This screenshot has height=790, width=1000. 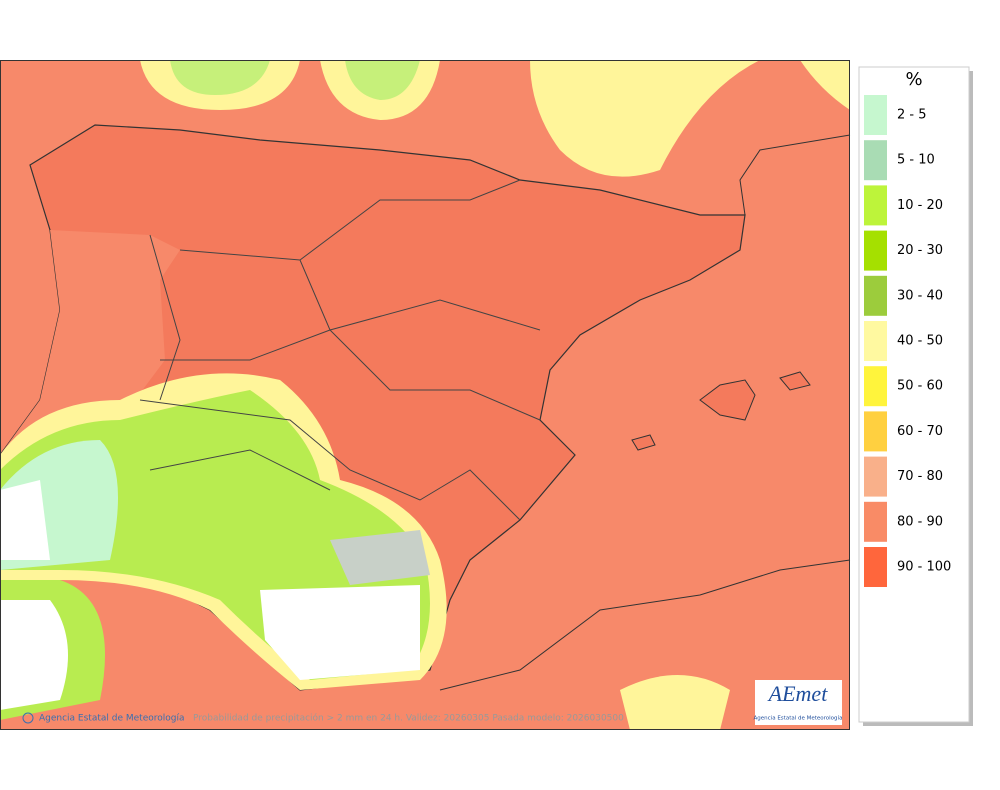 What do you see at coordinates (916, 160) in the screenshot?
I see `legend-label: 5 - 10` at bounding box center [916, 160].